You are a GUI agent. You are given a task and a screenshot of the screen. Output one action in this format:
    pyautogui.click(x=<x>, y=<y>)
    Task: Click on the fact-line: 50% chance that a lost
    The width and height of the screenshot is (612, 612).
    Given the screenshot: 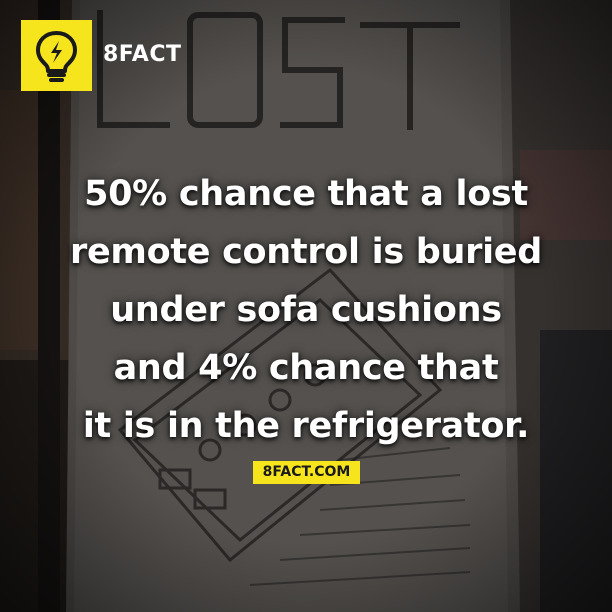 What is the action you would take?
    pyautogui.click(x=306, y=194)
    